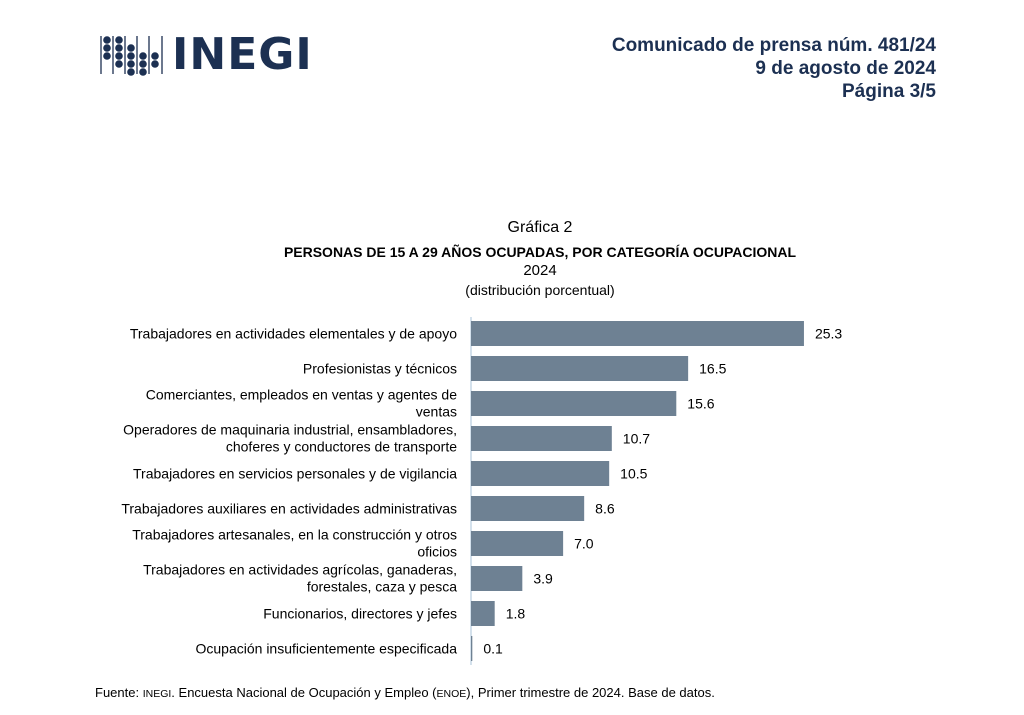 The height and width of the screenshot is (715, 1024). I want to click on page-number: Página 3/5, so click(889, 91).